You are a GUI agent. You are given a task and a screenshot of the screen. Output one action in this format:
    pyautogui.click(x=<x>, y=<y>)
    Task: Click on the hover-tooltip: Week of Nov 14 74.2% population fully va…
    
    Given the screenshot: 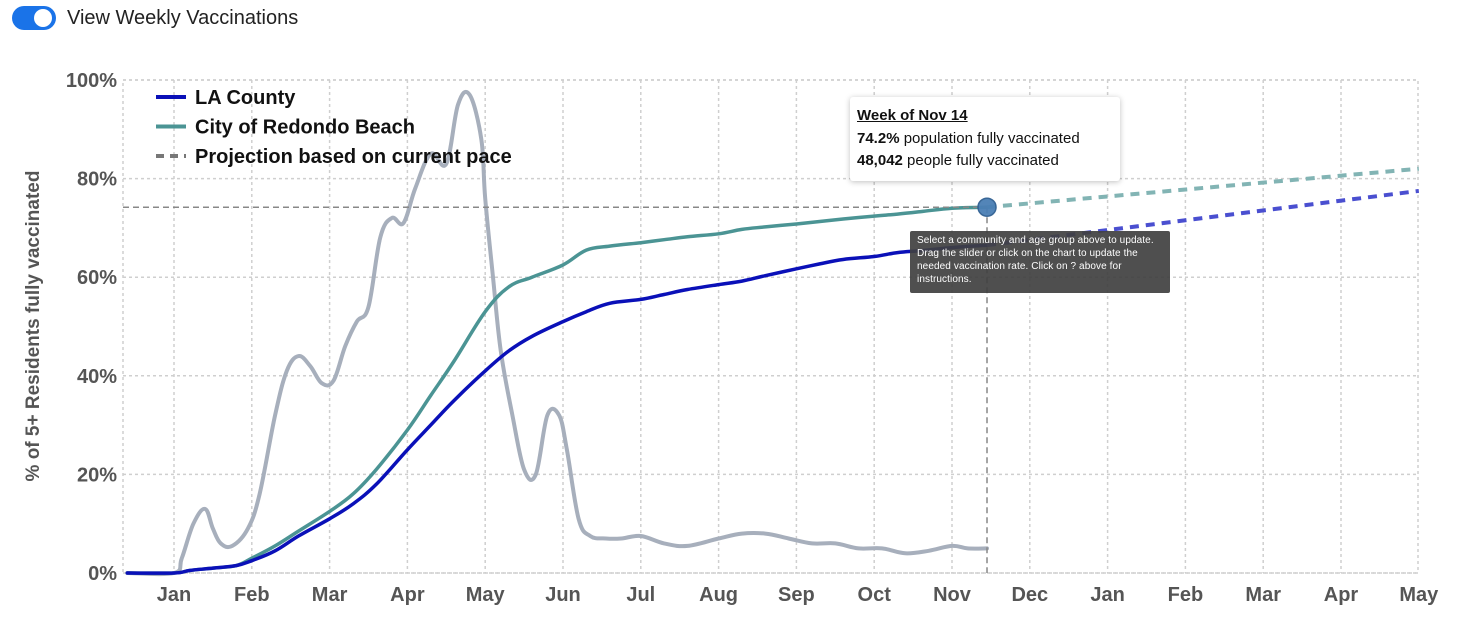 What is the action you would take?
    pyautogui.click(x=985, y=139)
    